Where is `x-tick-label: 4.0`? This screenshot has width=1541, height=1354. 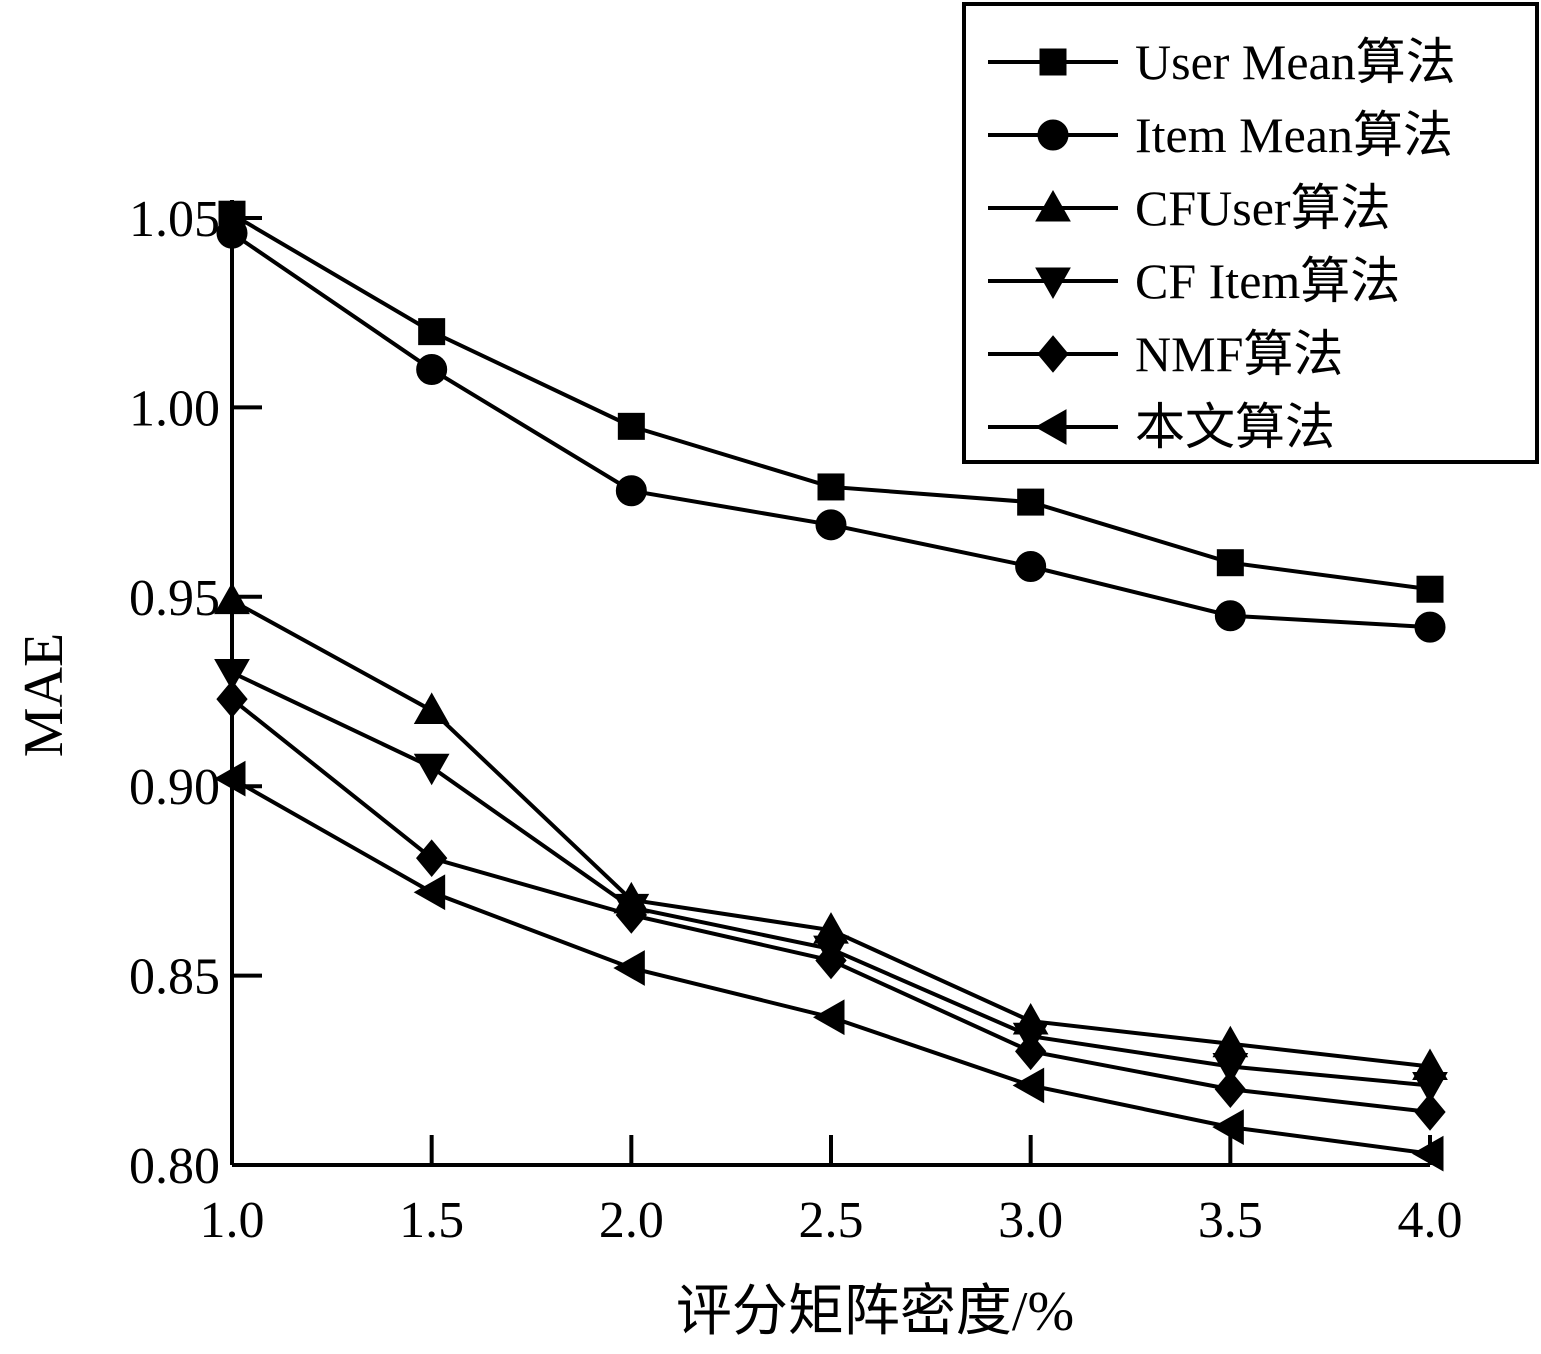
x-tick-label: 4.0 is located at coordinates (1430, 1220).